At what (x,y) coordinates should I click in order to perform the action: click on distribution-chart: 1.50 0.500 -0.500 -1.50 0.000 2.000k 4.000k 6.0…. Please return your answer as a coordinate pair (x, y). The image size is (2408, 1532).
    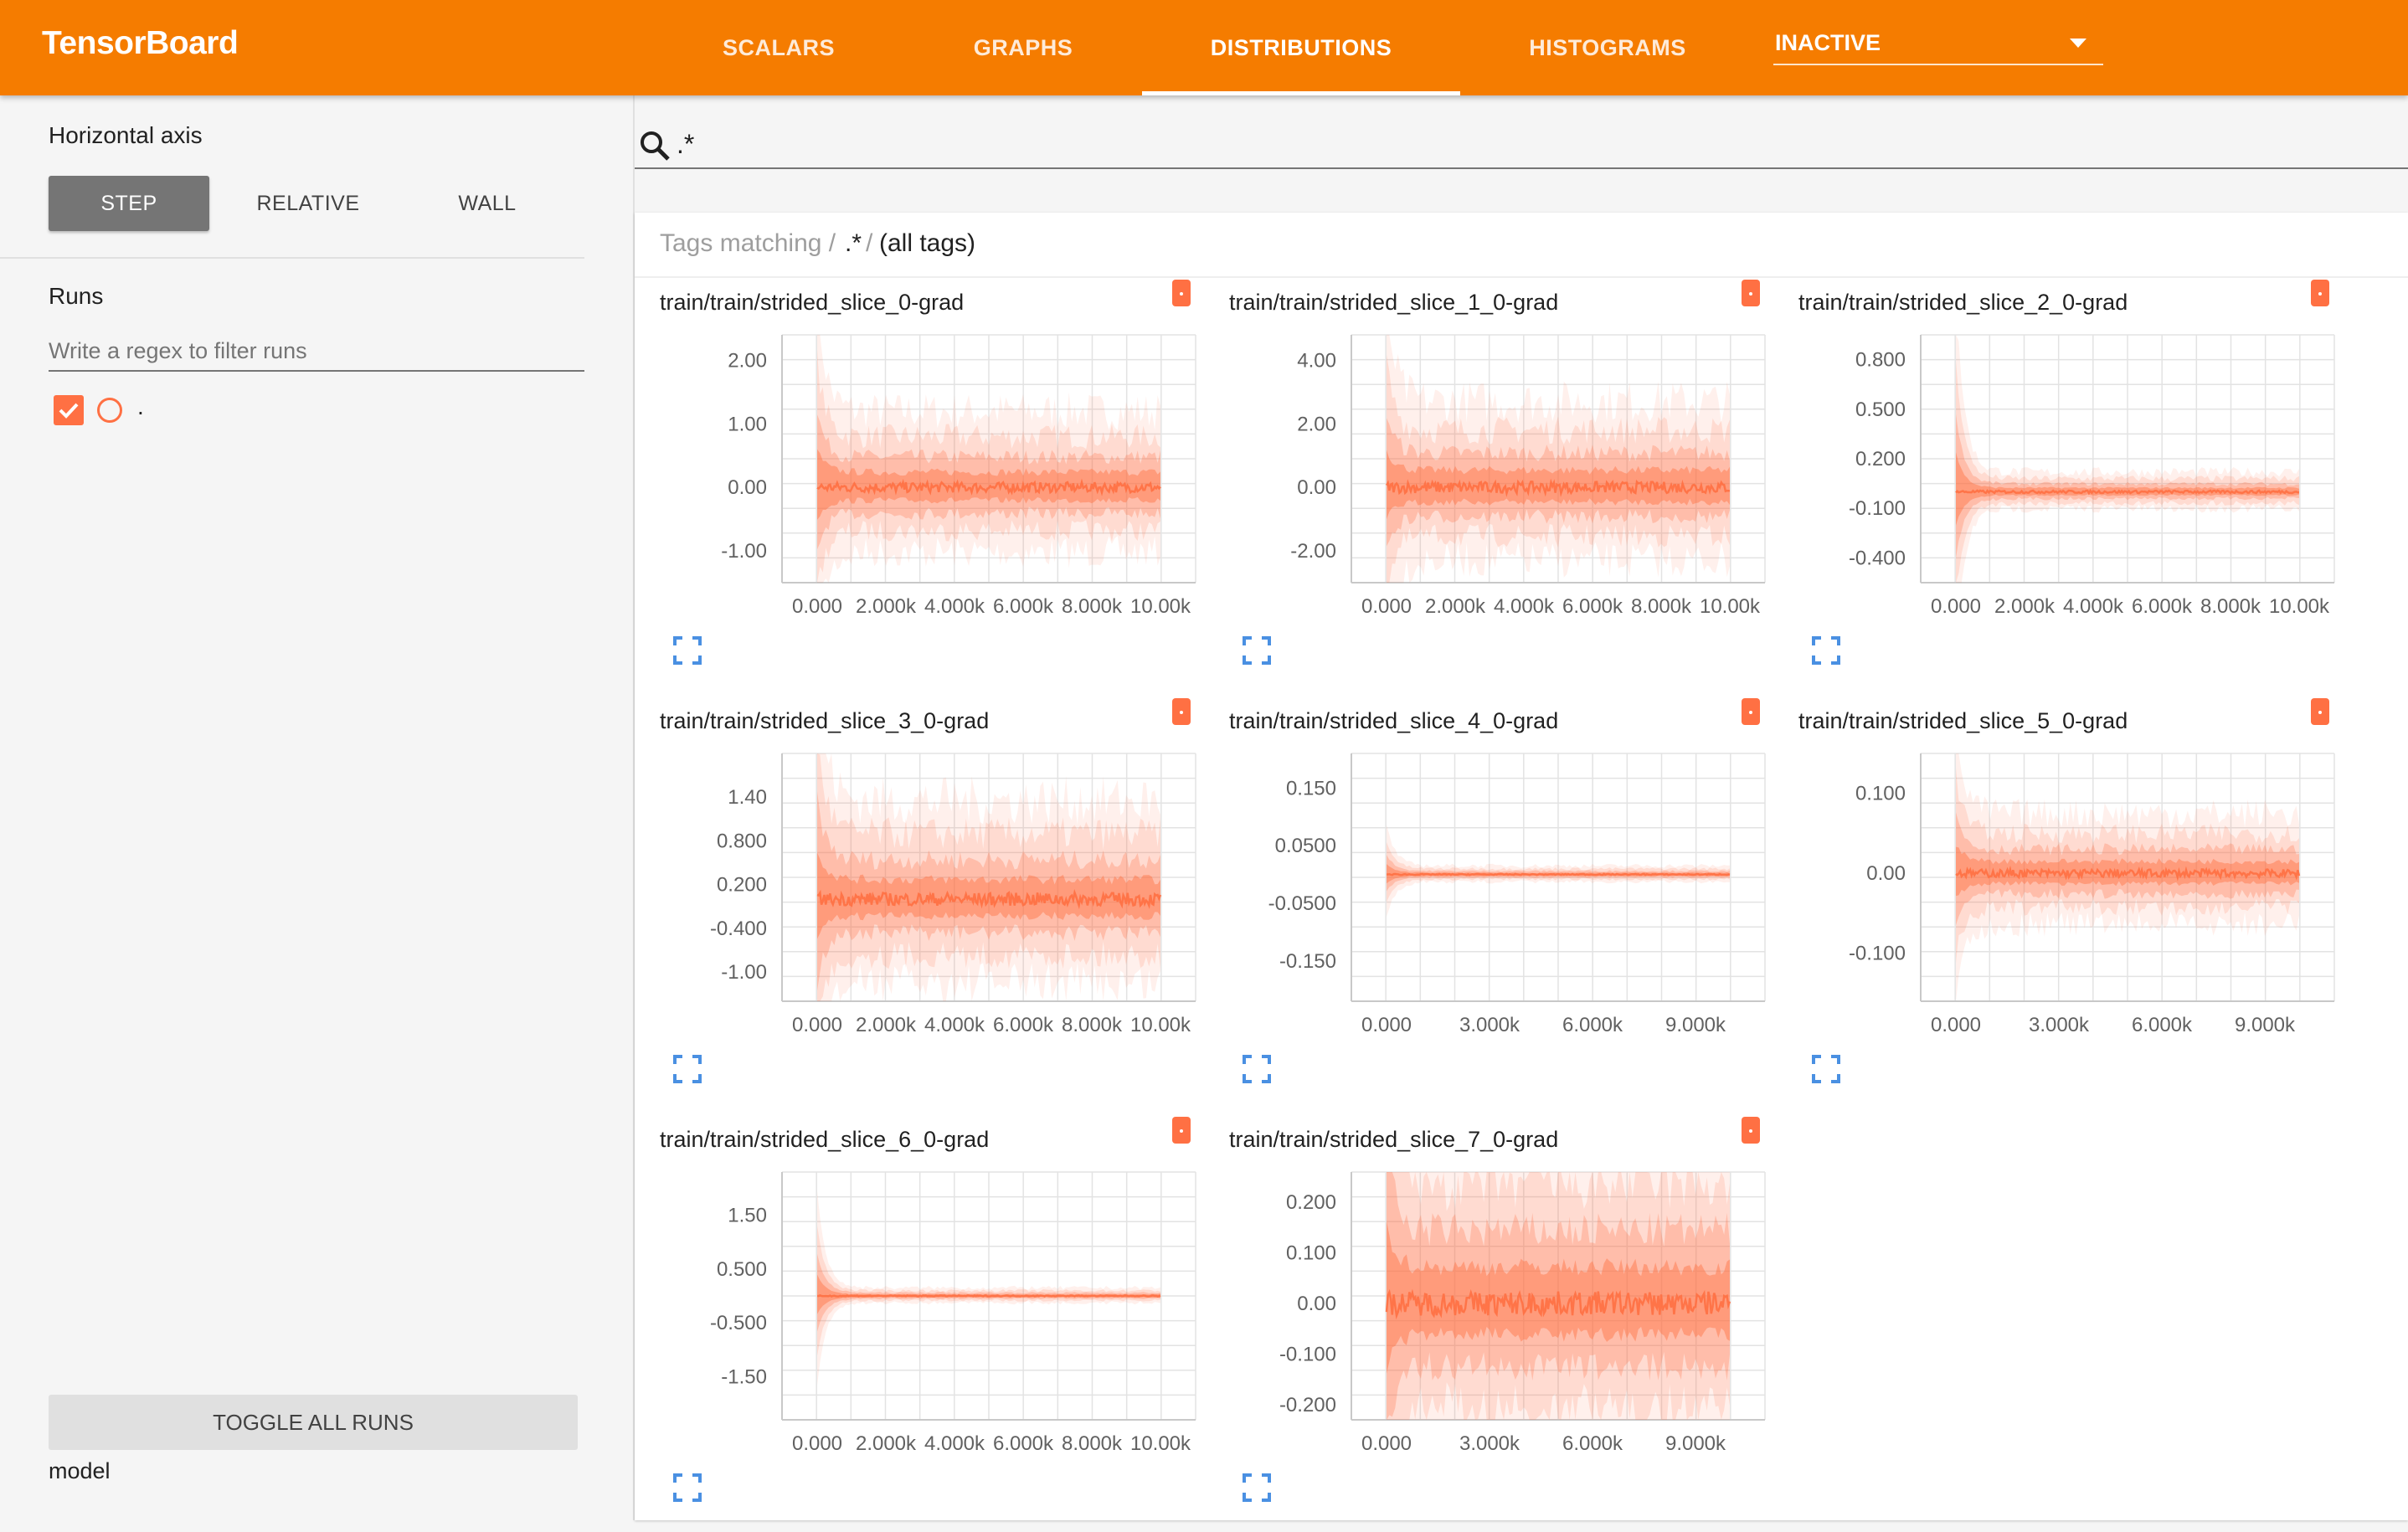
    Looking at the image, I should click on (920, 1314).